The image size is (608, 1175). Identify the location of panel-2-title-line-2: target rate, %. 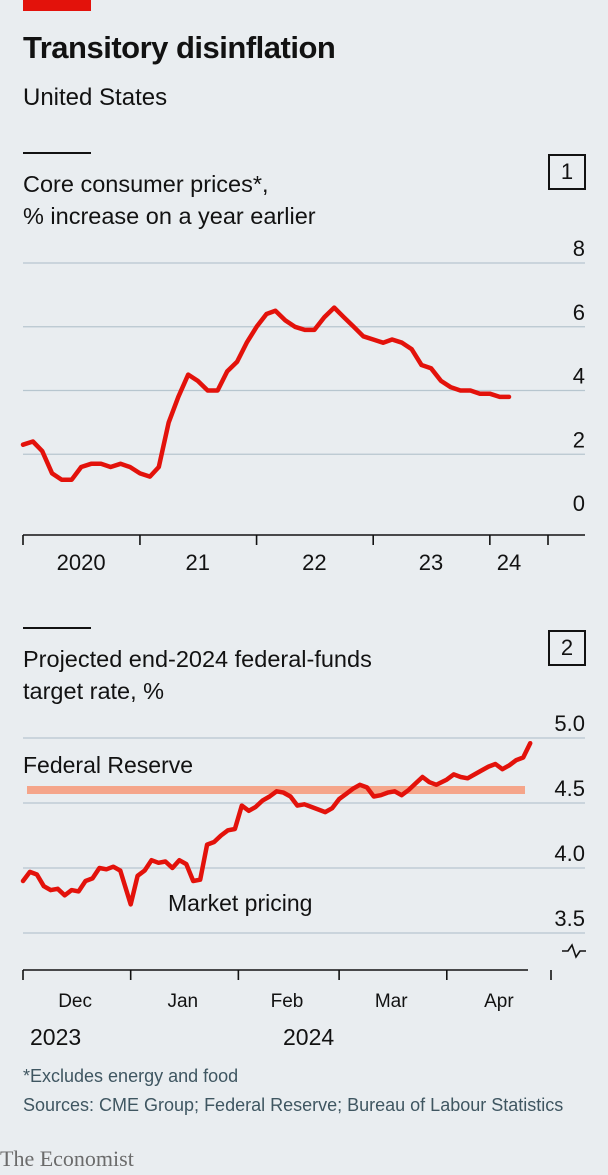
(94, 691).